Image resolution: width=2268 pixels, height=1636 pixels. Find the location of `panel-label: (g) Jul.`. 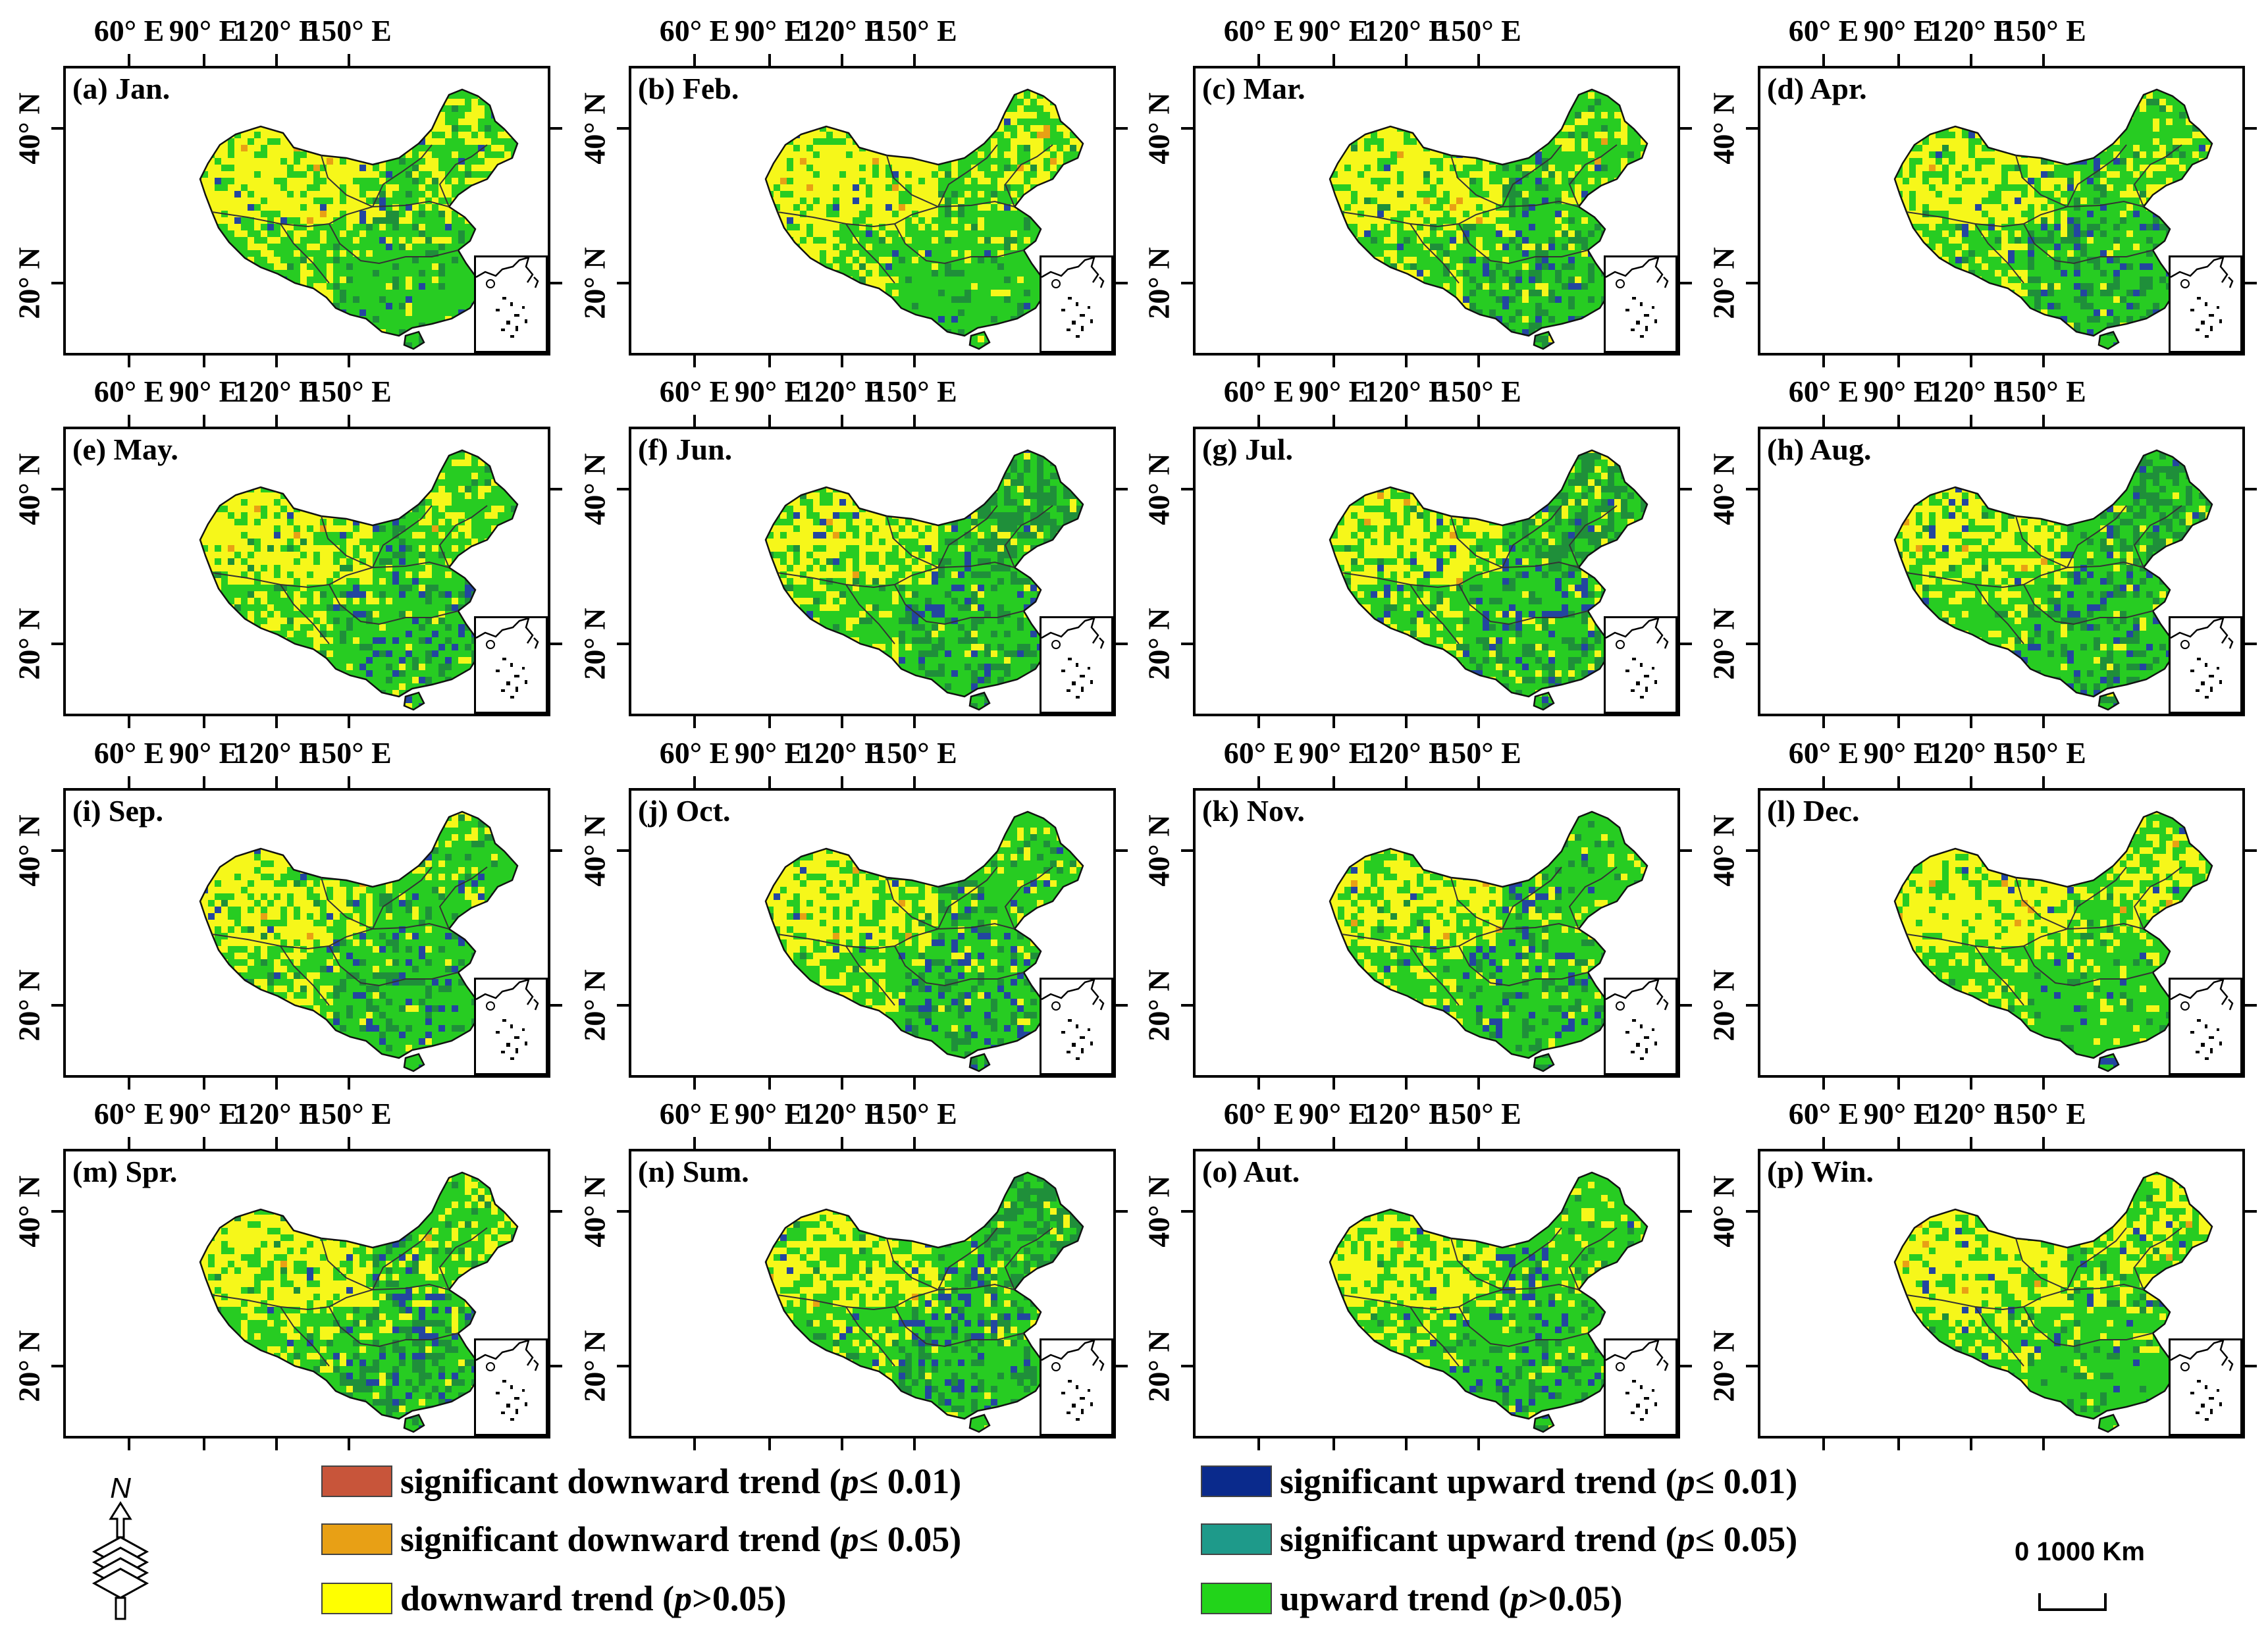

panel-label: (g) Jul. is located at coordinates (1247, 450).